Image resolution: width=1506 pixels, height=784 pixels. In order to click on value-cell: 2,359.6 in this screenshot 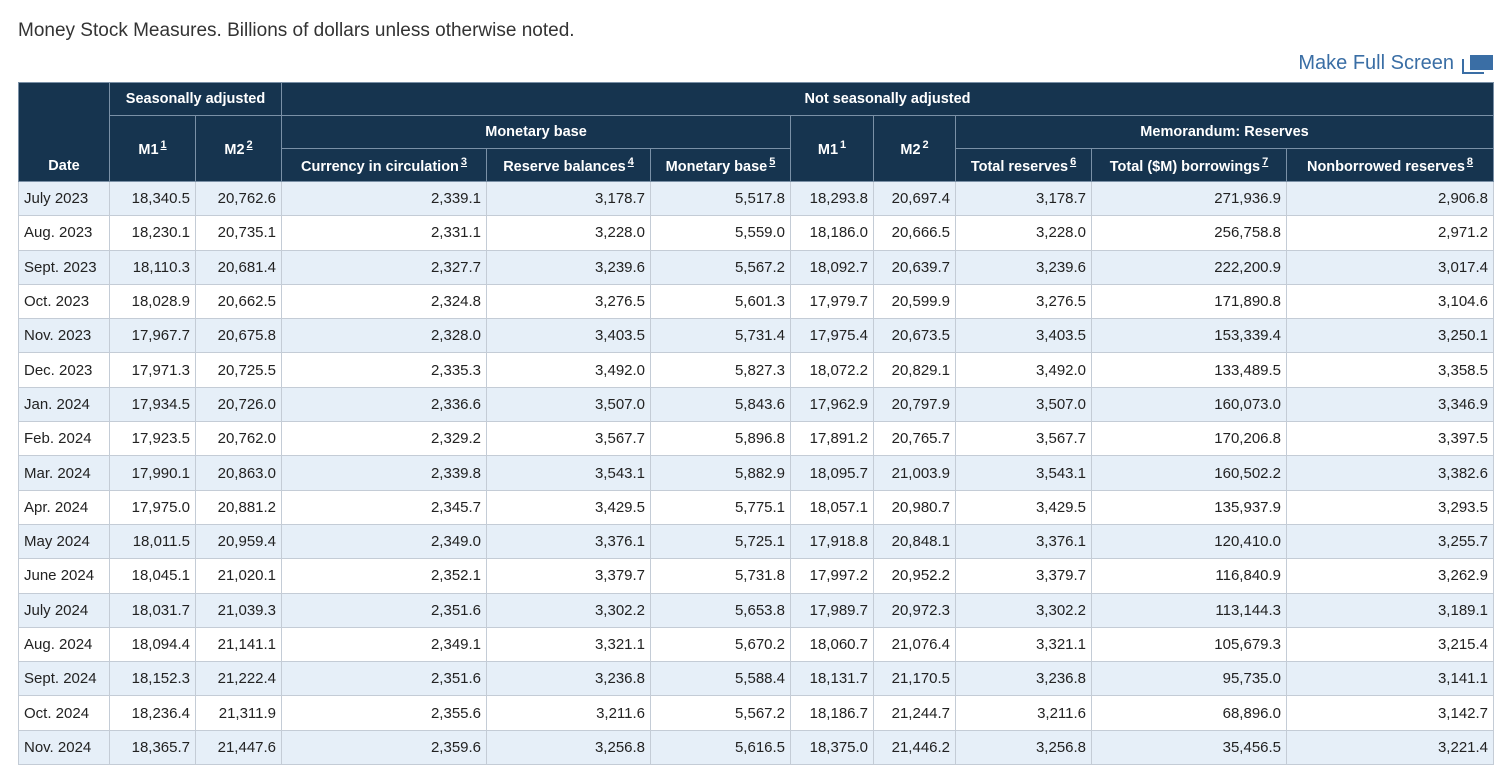, I will do `click(384, 747)`.